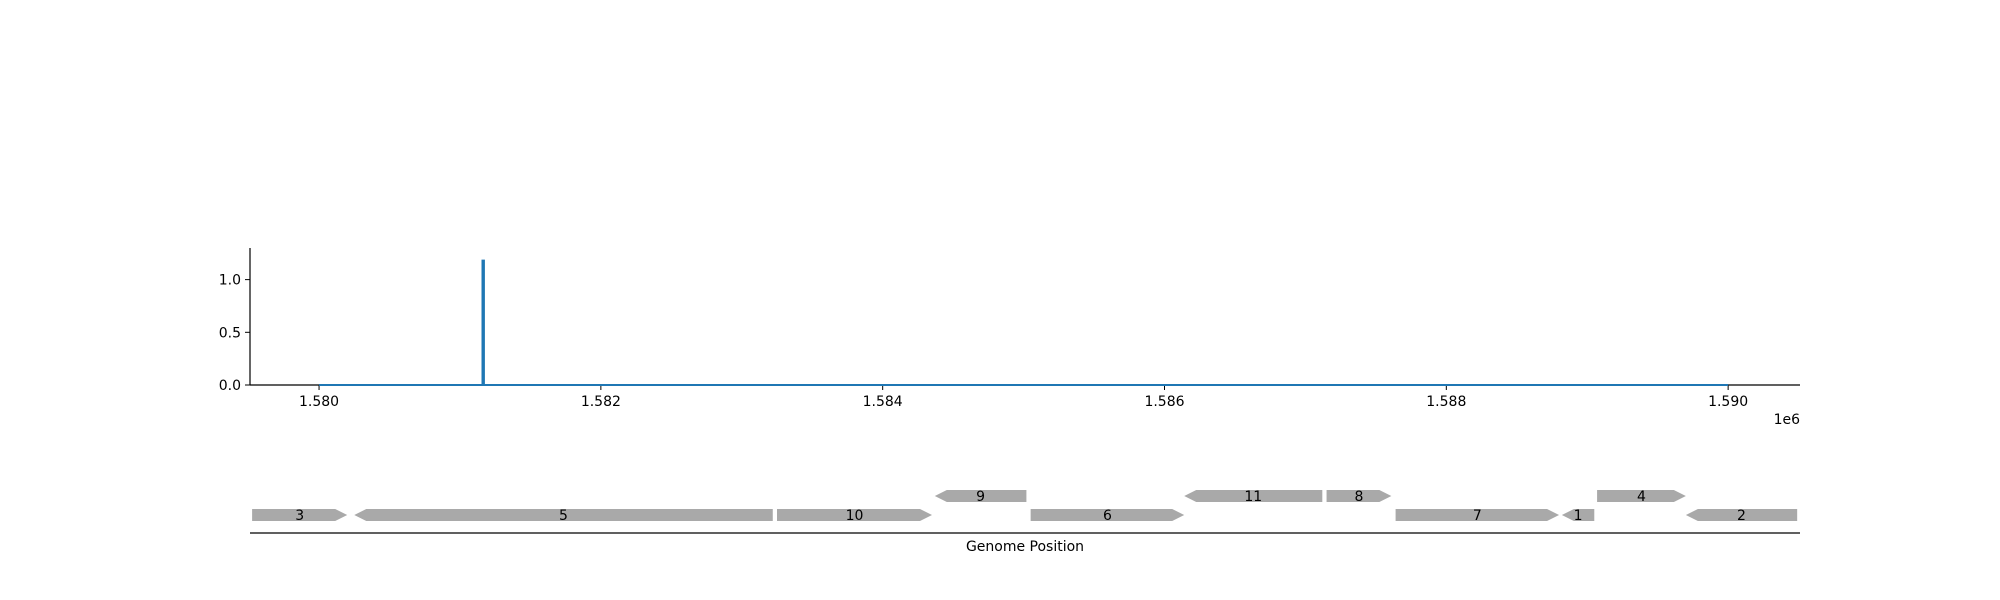 The height and width of the screenshot is (600, 2000). I want to click on x-tick-label: 1.582, so click(601, 402).